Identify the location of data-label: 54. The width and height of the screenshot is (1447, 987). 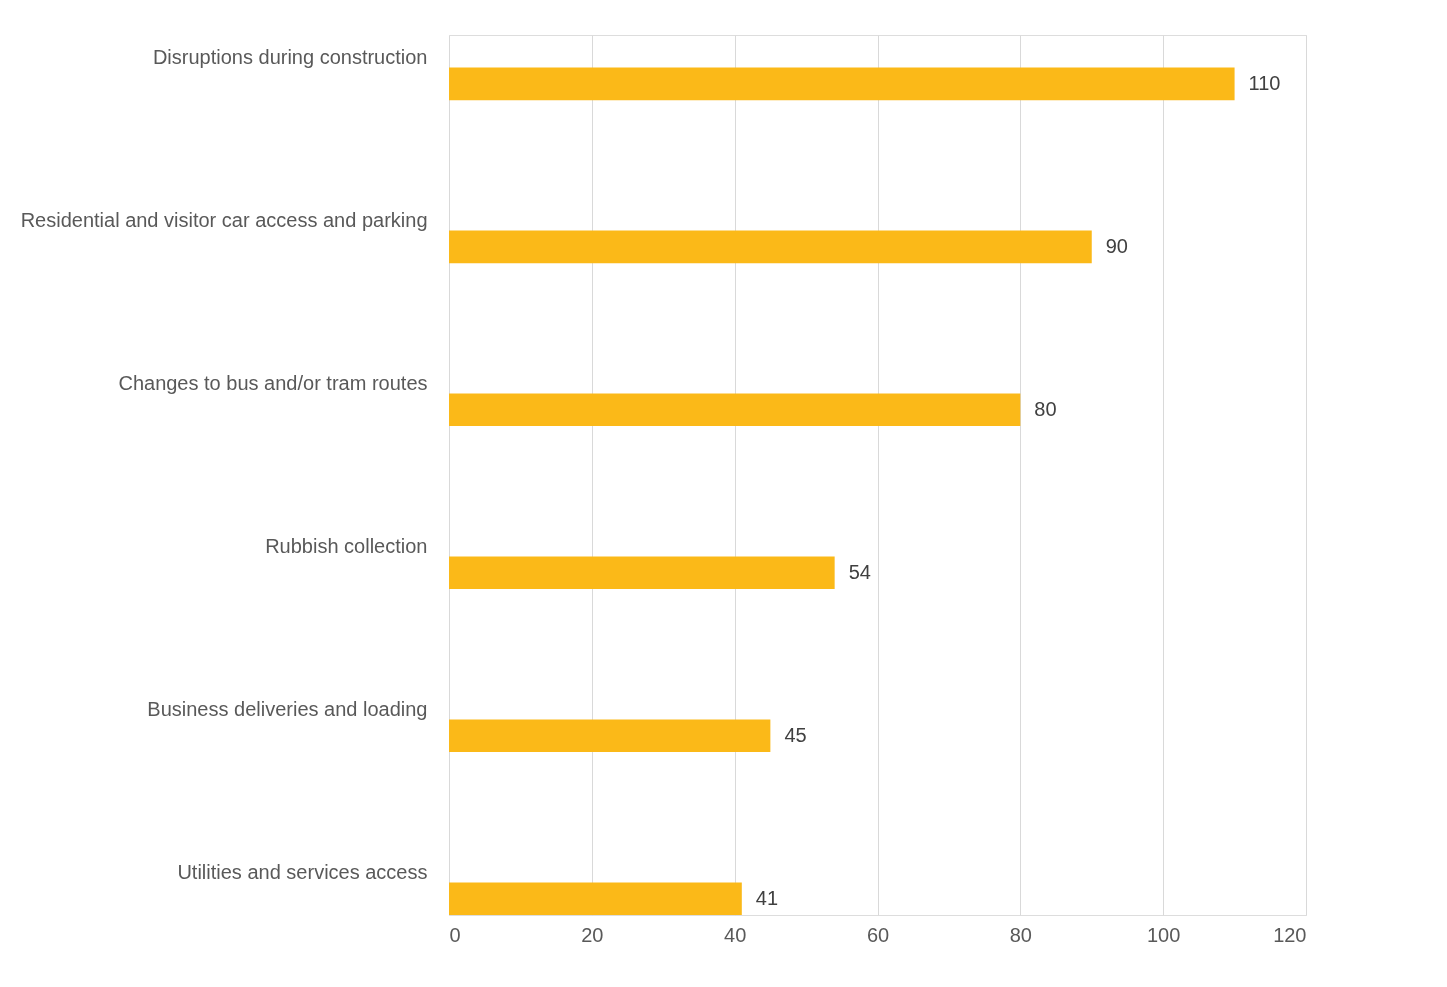
(859, 571).